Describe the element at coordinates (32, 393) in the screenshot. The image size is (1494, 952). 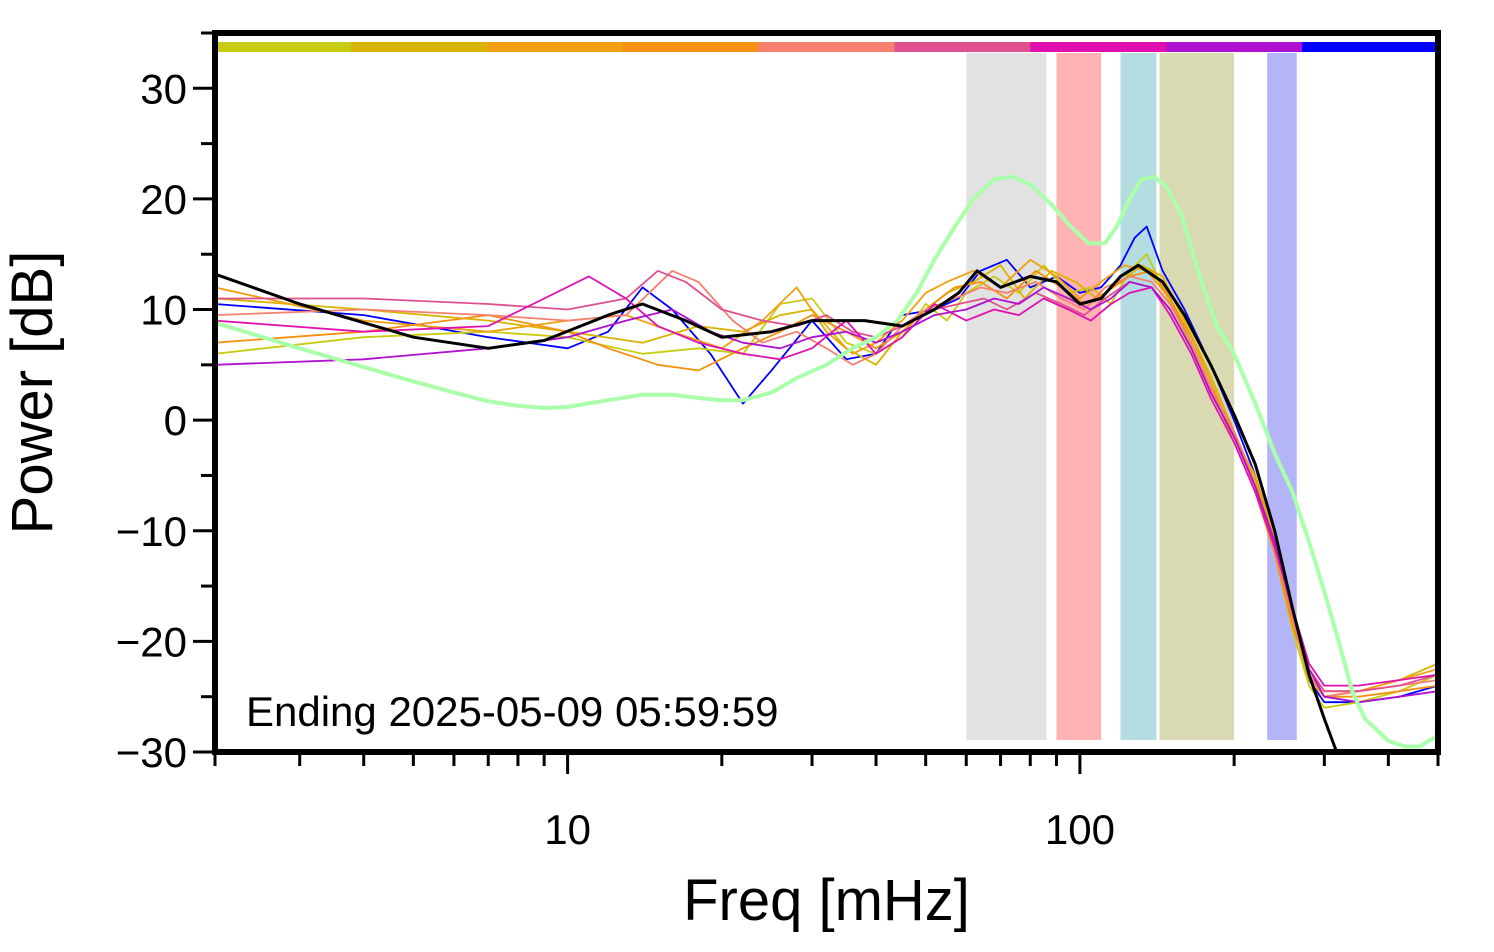
I see `y-axis-label: Power [dB]` at that location.